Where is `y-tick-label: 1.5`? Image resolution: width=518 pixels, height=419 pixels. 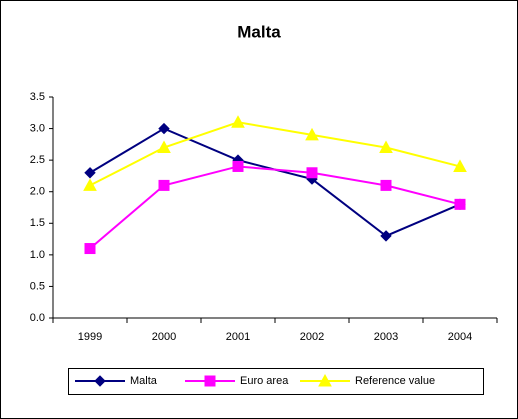
y-tick-label: 1.5 is located at coordinates (37, 223).